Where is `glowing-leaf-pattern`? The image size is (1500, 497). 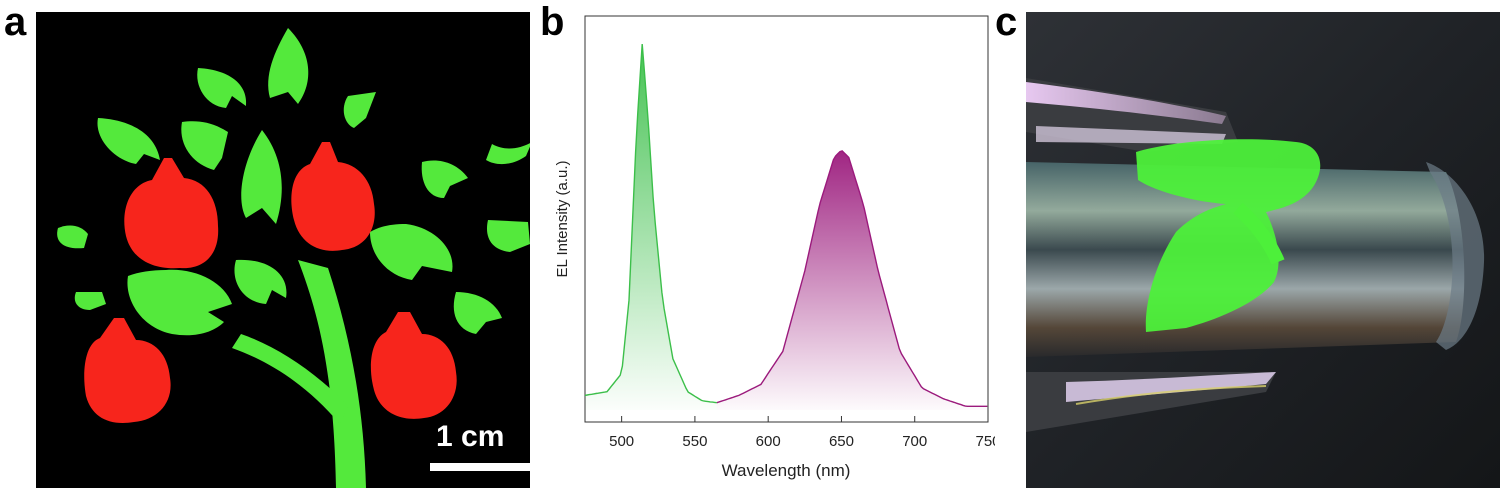
glowing-leaf-pattern is located at coordinates (1228, 235).